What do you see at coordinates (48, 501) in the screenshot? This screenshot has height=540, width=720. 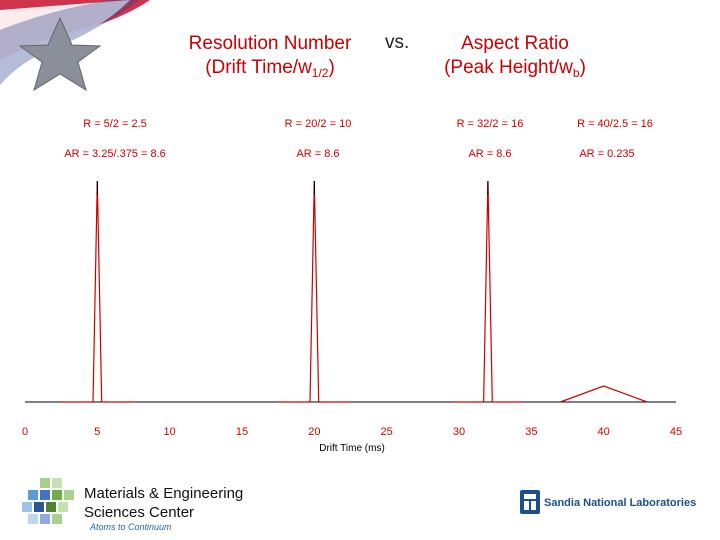 I see `mesc-logo-icon` at bounding box center [48, 501].